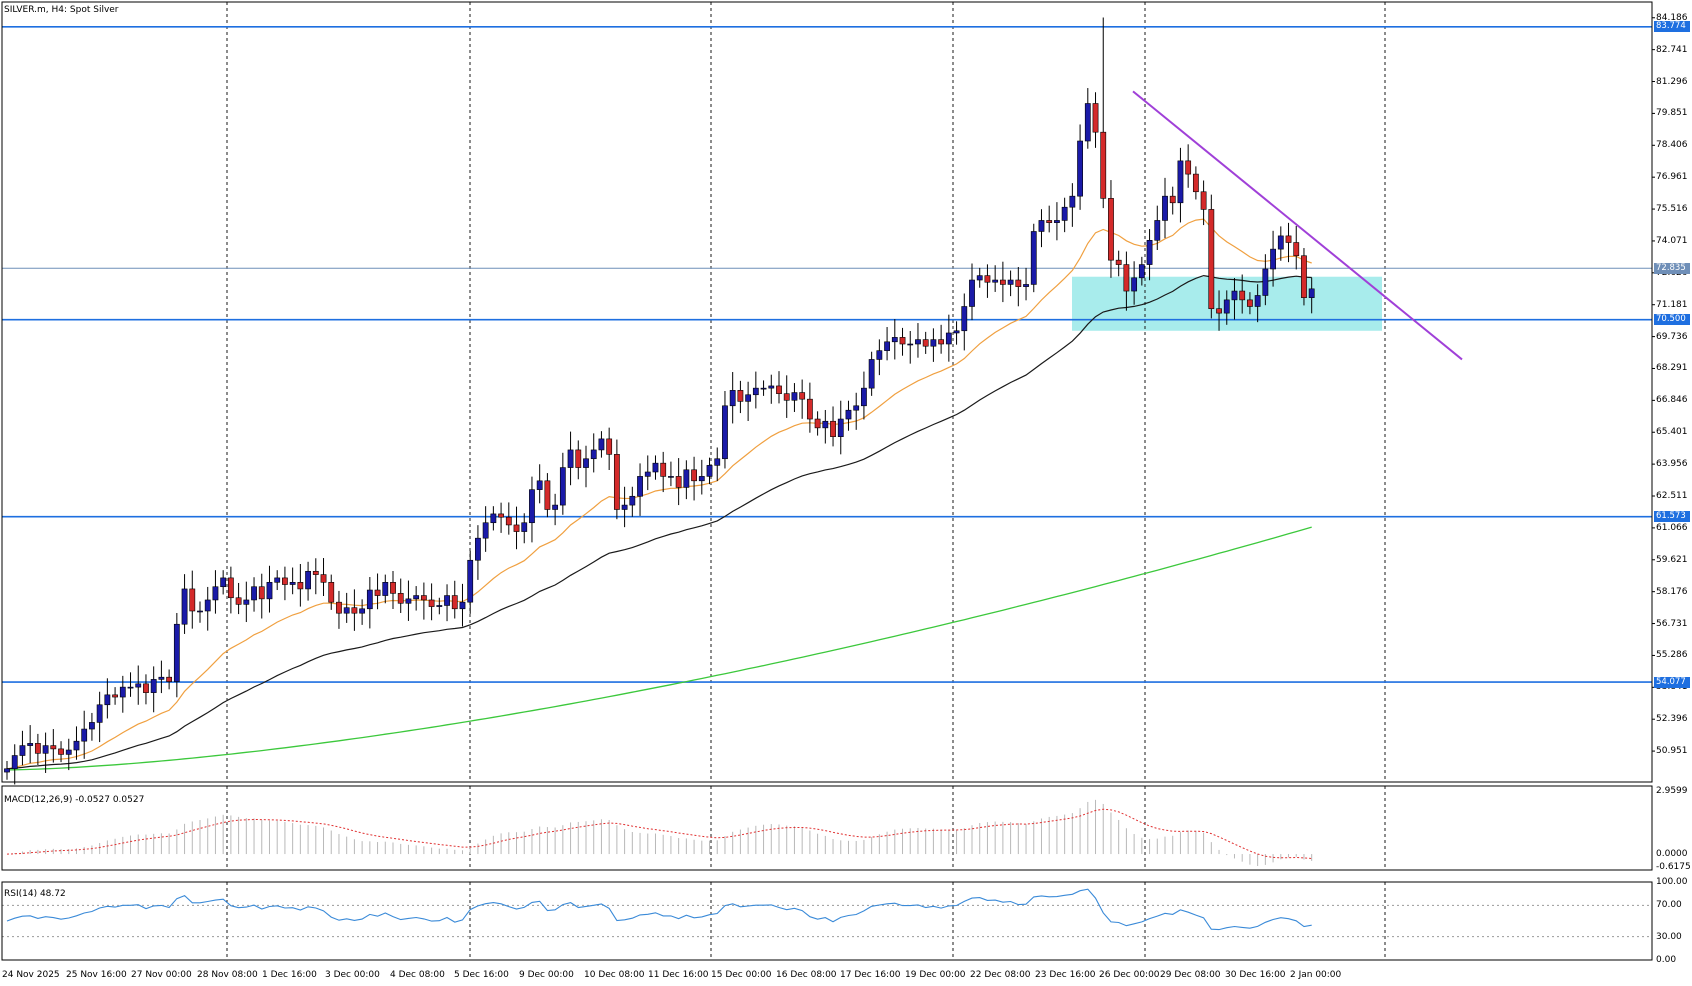  What do you see at coordinates (1065, 975) in the screenshot?
I see `time-tick-label: 23 Dec 16:00` at bounding box center [1065, 975].